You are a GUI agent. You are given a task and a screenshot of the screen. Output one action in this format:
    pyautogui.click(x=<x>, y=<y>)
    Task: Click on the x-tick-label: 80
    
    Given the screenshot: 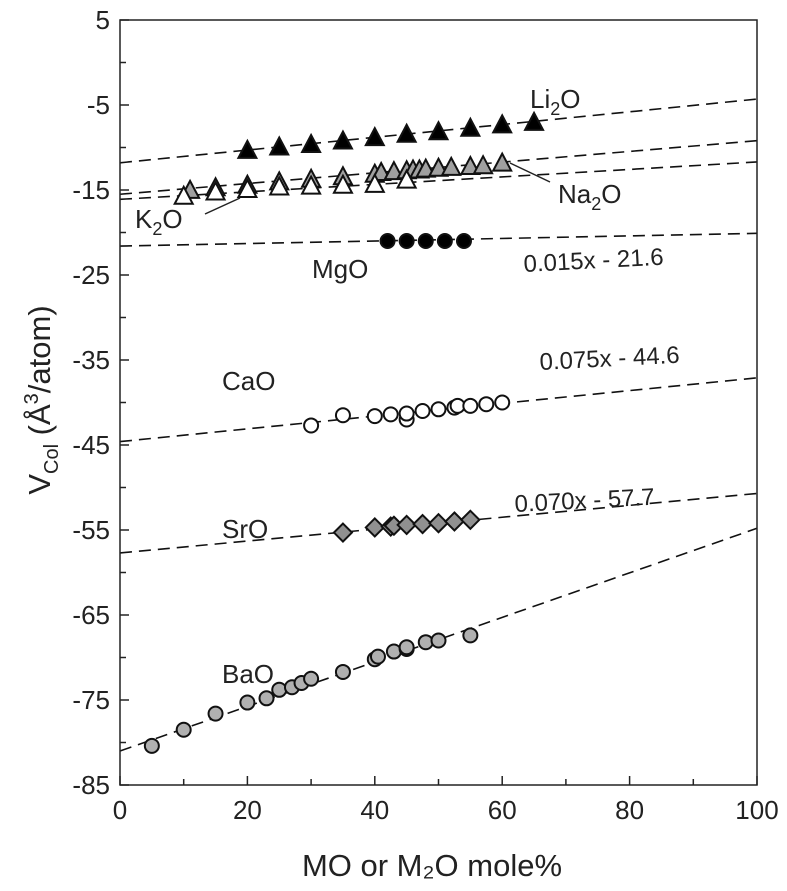 What is the action you would take?
    pyautogui.click(x=629, y=810)
    